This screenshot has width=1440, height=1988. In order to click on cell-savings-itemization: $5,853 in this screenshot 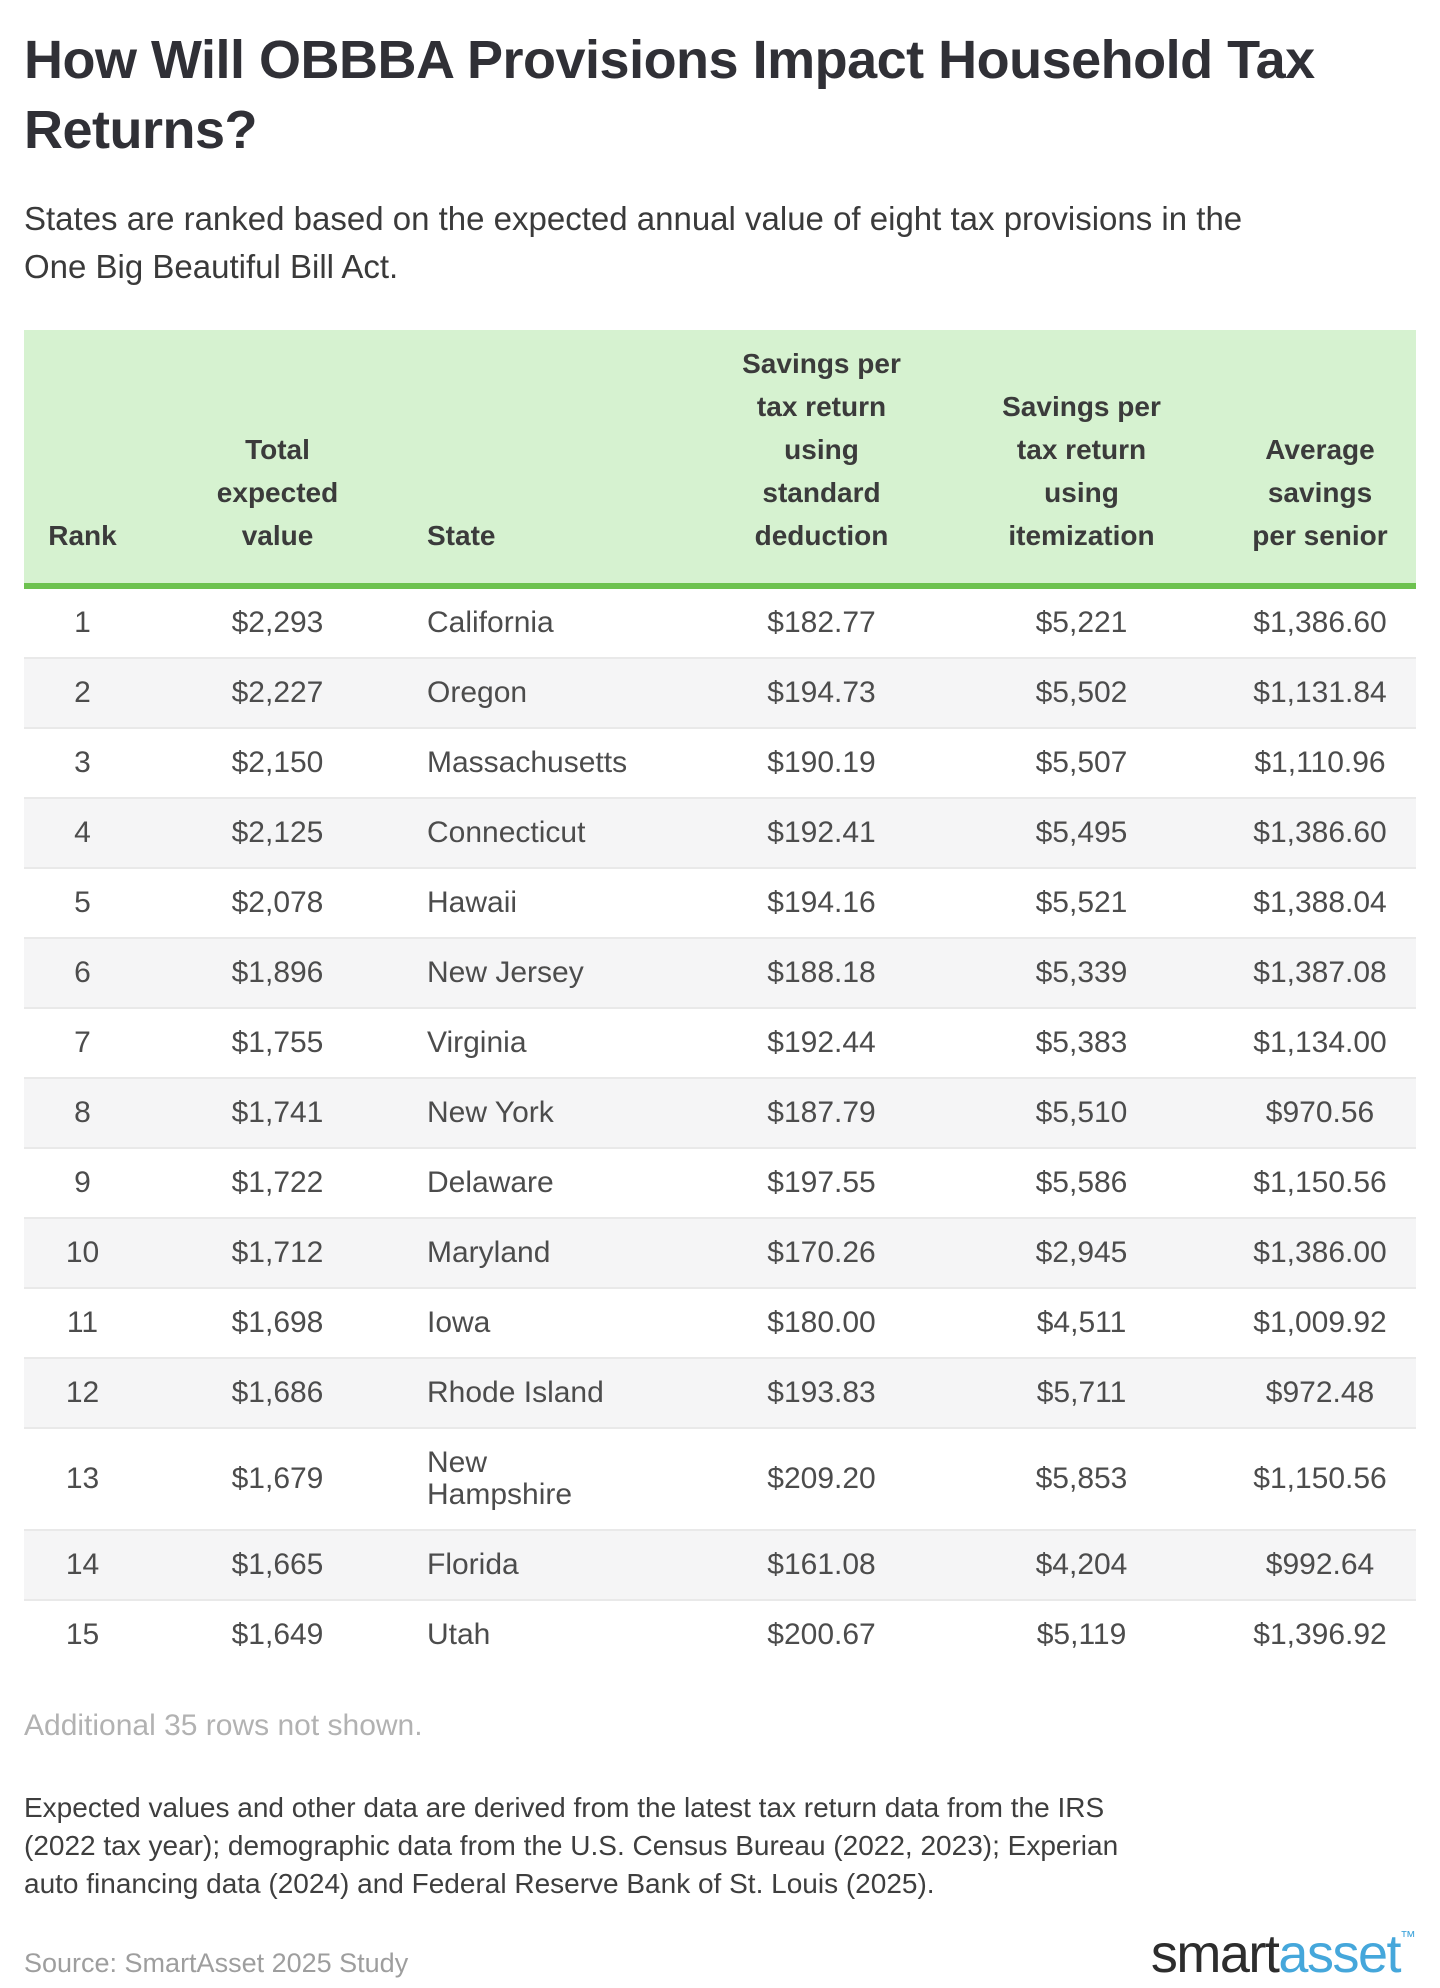, I will do `click(1081, 1478)`.